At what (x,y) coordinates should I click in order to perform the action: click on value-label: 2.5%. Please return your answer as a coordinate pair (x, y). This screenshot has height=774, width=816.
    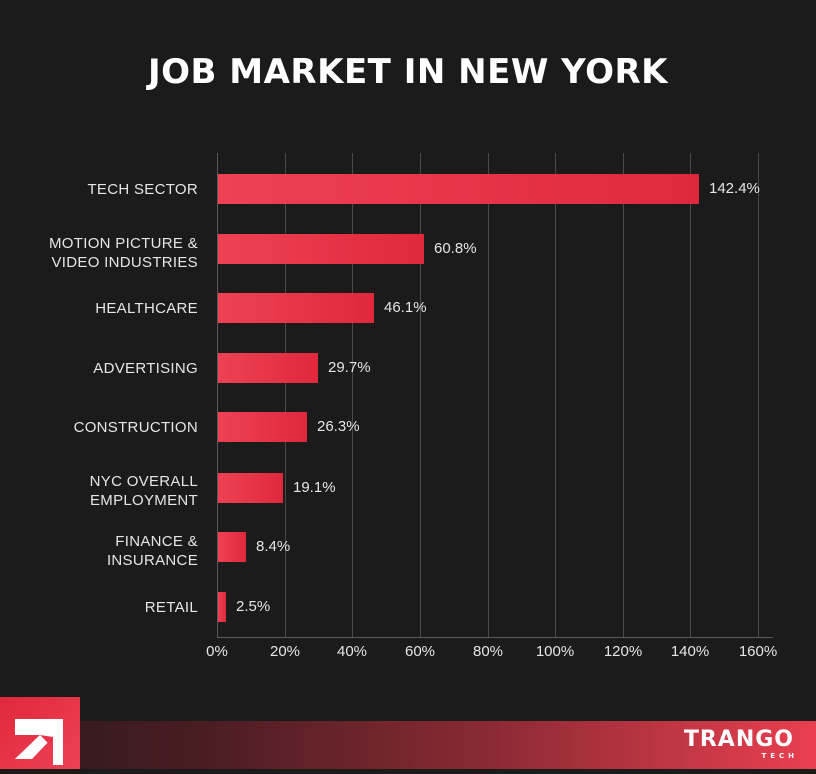
    Looking at the image, I should click on (253, 606).